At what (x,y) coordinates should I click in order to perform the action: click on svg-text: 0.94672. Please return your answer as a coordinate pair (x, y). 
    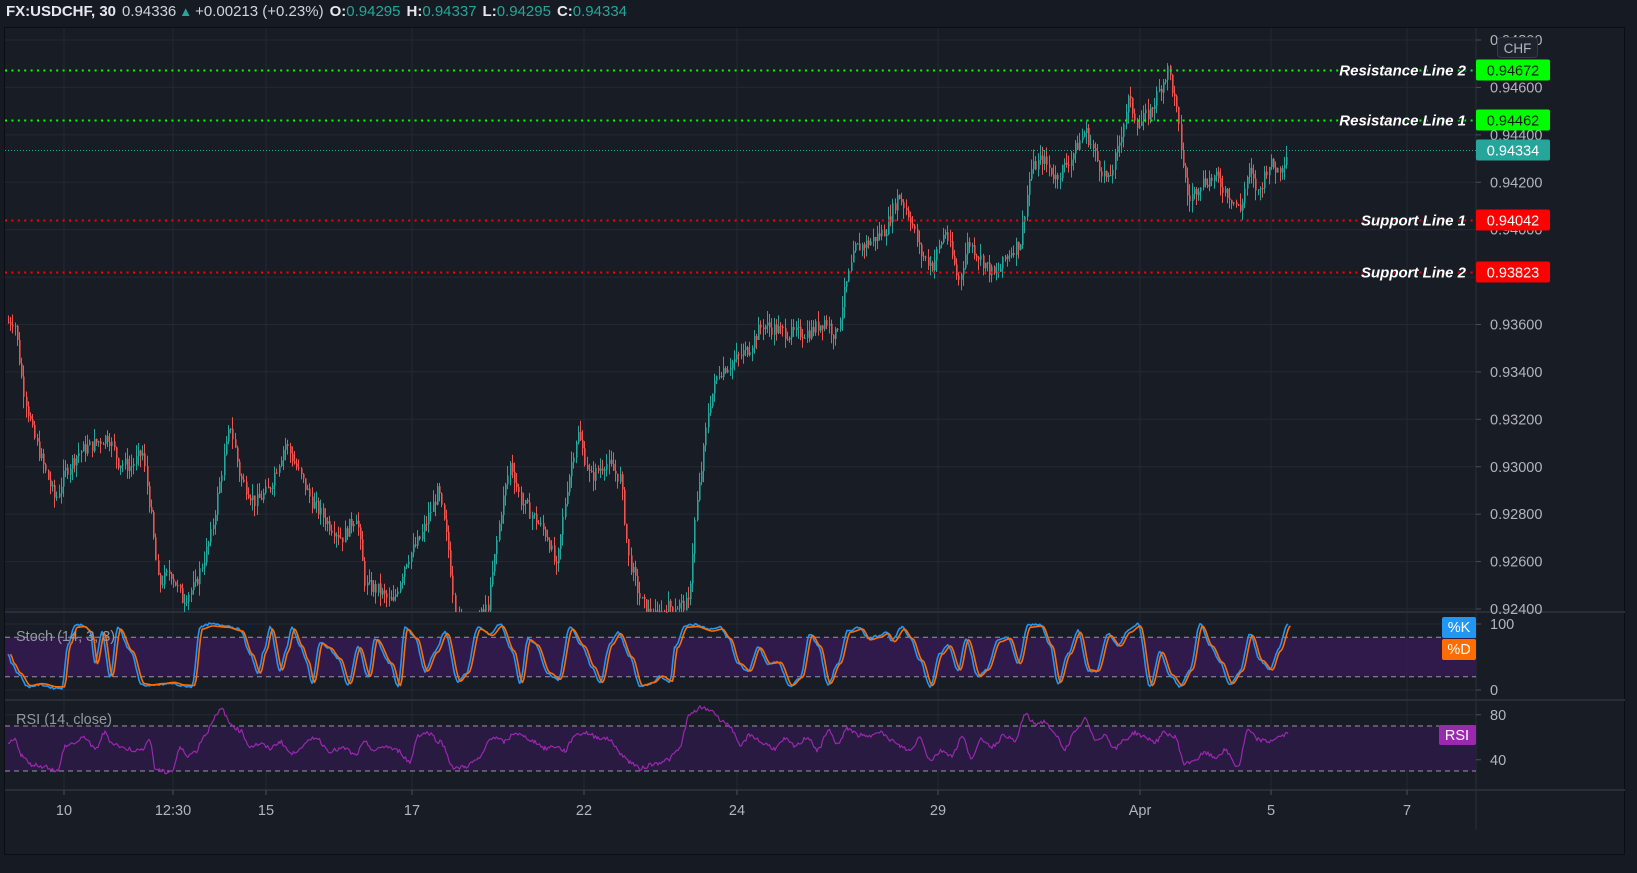
    Looking at the image, I should click on (1513, 72).